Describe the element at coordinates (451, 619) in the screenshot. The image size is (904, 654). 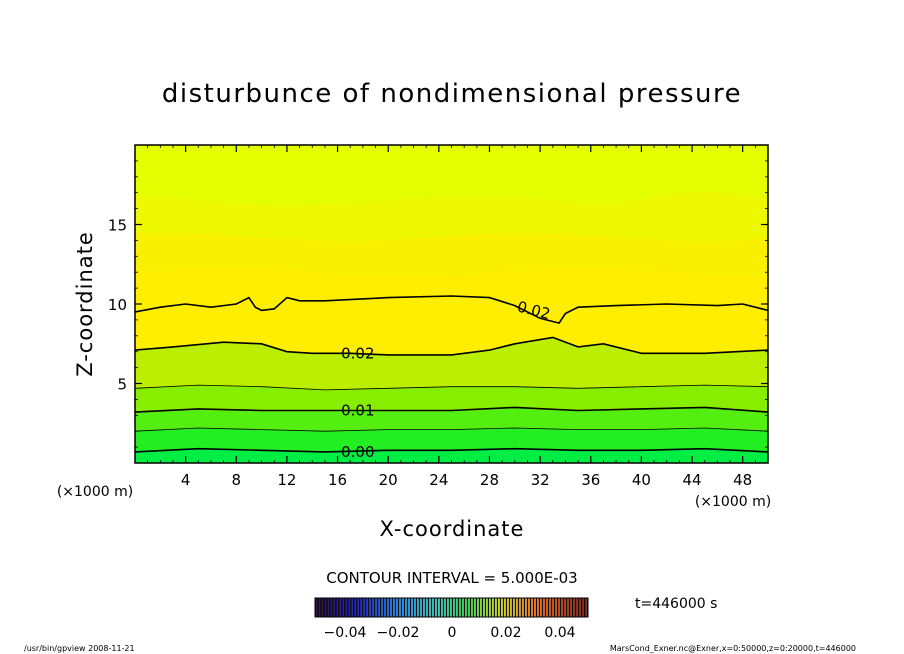
I see `colorbar: −0.04 −0.02 0 0.02 0.04` at that location.